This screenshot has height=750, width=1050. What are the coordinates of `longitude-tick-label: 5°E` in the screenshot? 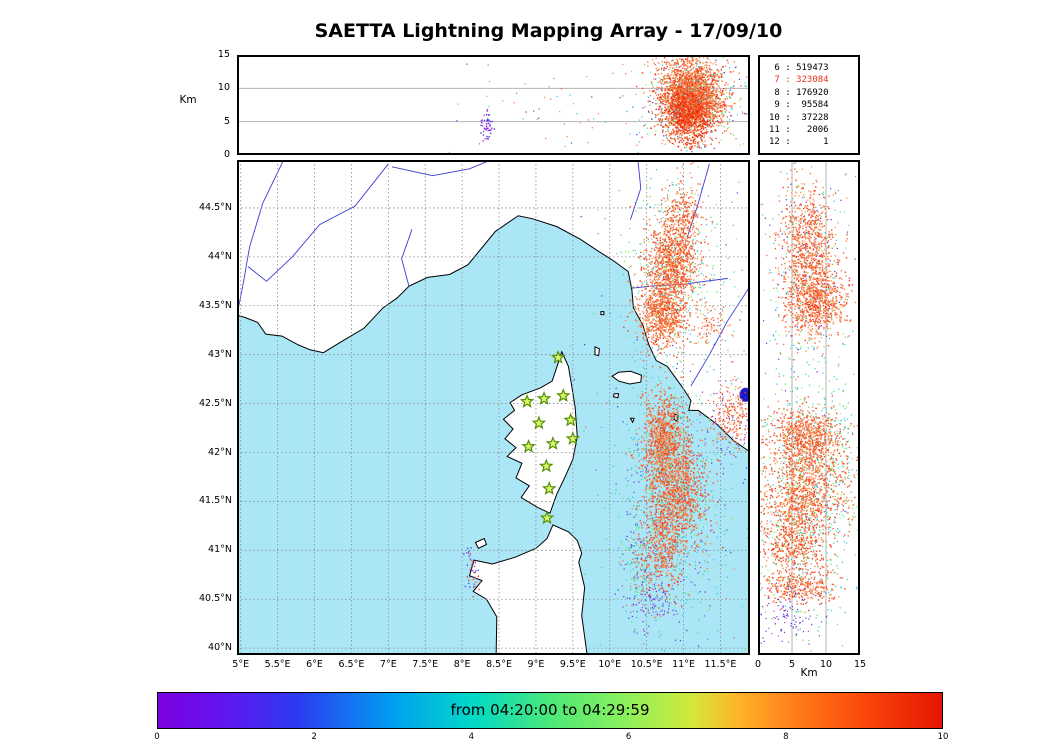 It's located at (241, 664).